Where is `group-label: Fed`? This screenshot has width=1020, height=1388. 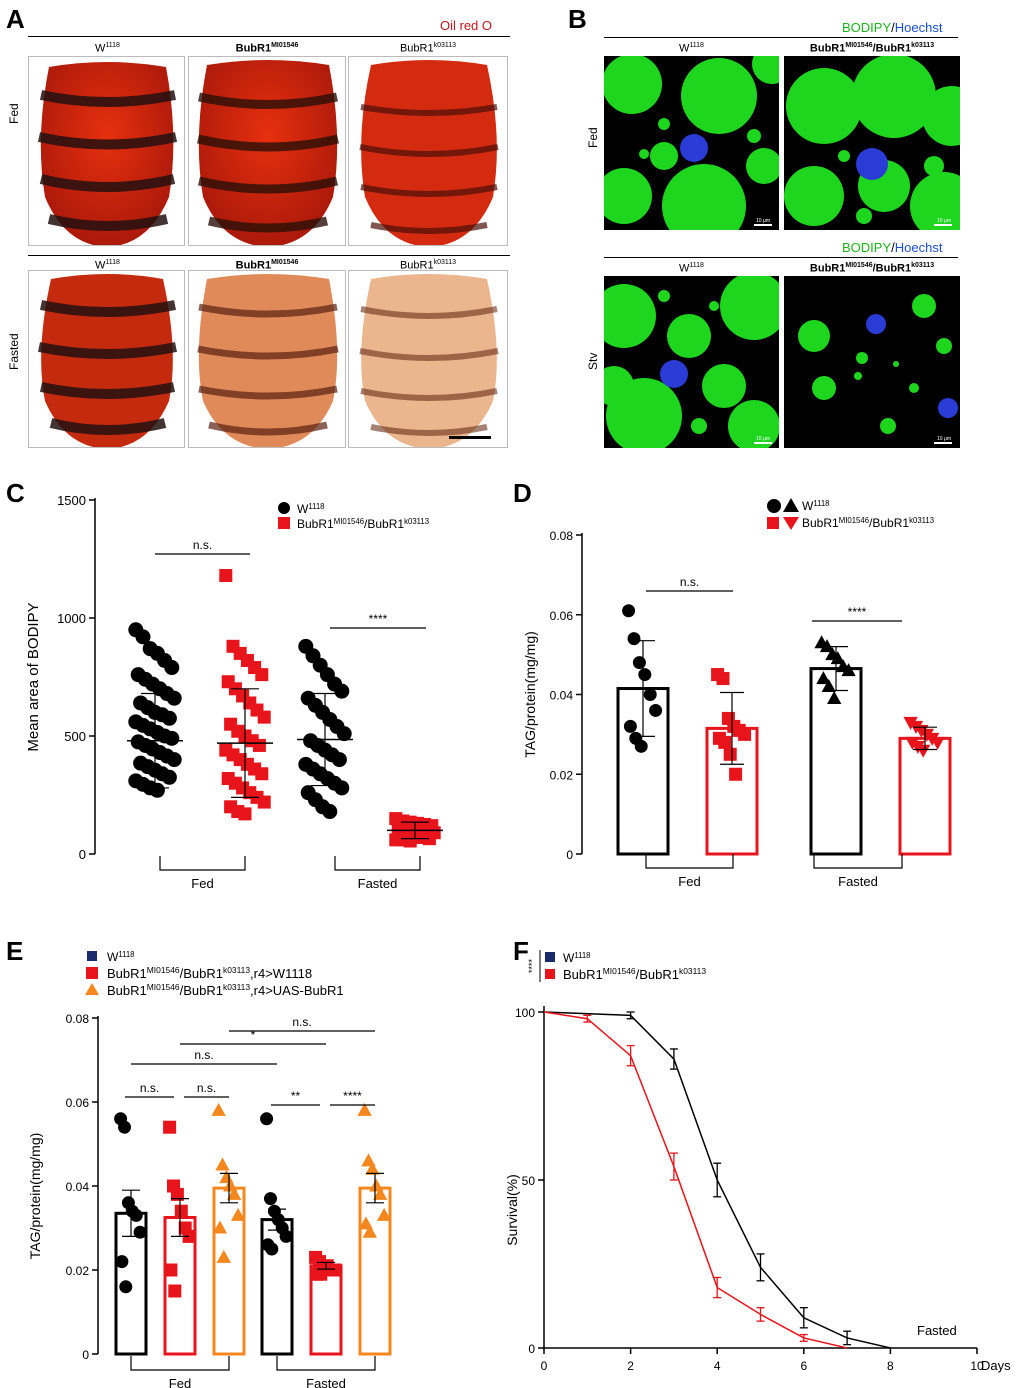
group-label: Fed is located at coordinates (180, 1382).